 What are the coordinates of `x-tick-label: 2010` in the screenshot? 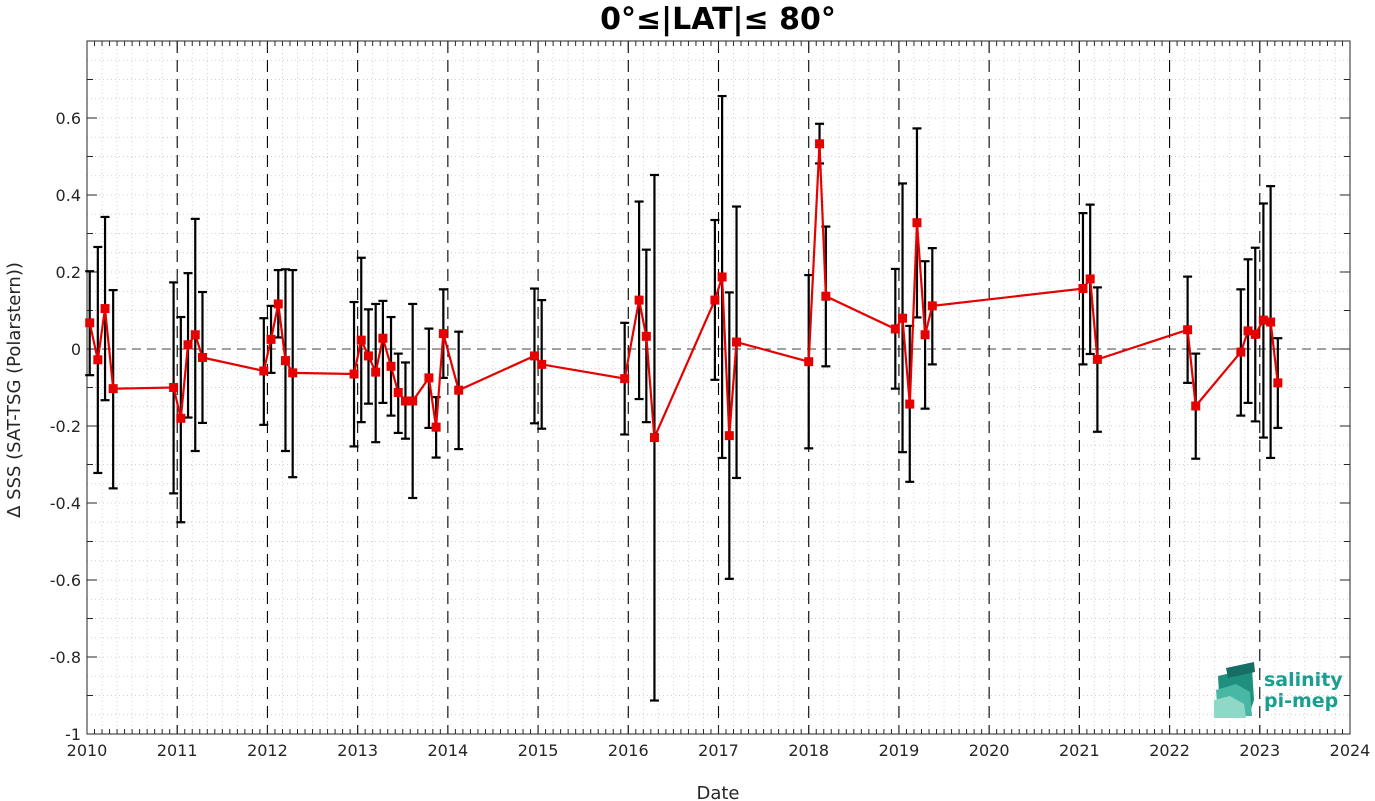 It's located at (87, 750).